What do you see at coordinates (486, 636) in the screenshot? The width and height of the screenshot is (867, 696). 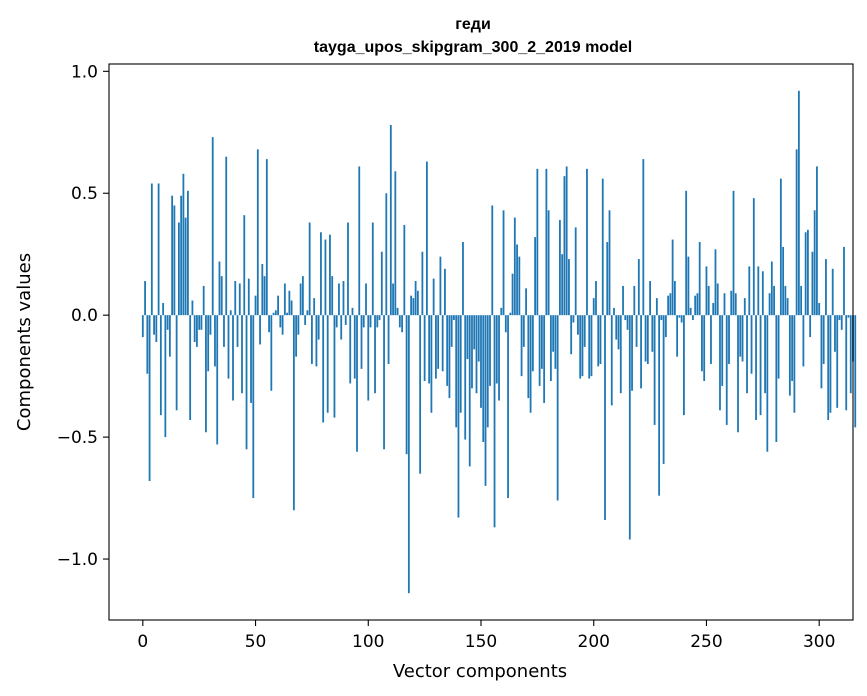 I see `x-ticks: 0 50 100 150 200 250 300` at bounding box center [486, 636].